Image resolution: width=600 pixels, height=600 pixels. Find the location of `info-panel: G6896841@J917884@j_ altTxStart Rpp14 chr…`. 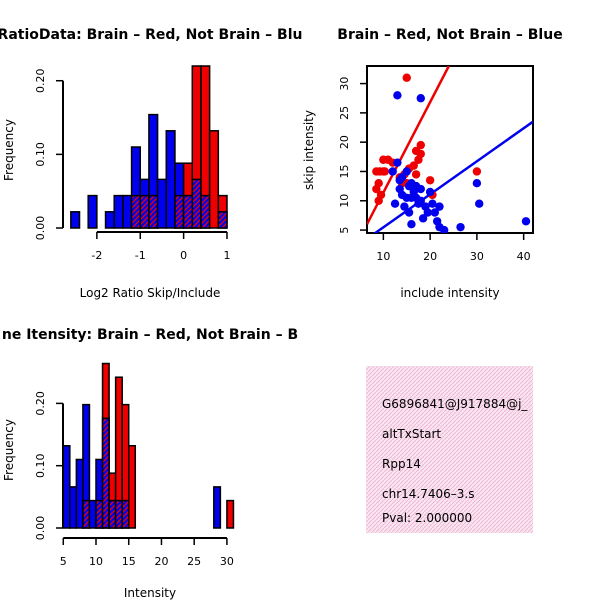

info-panel: G6896841@J917884@j_ altTxStart Rpp14 chr… is located at coordinates (449, 449).